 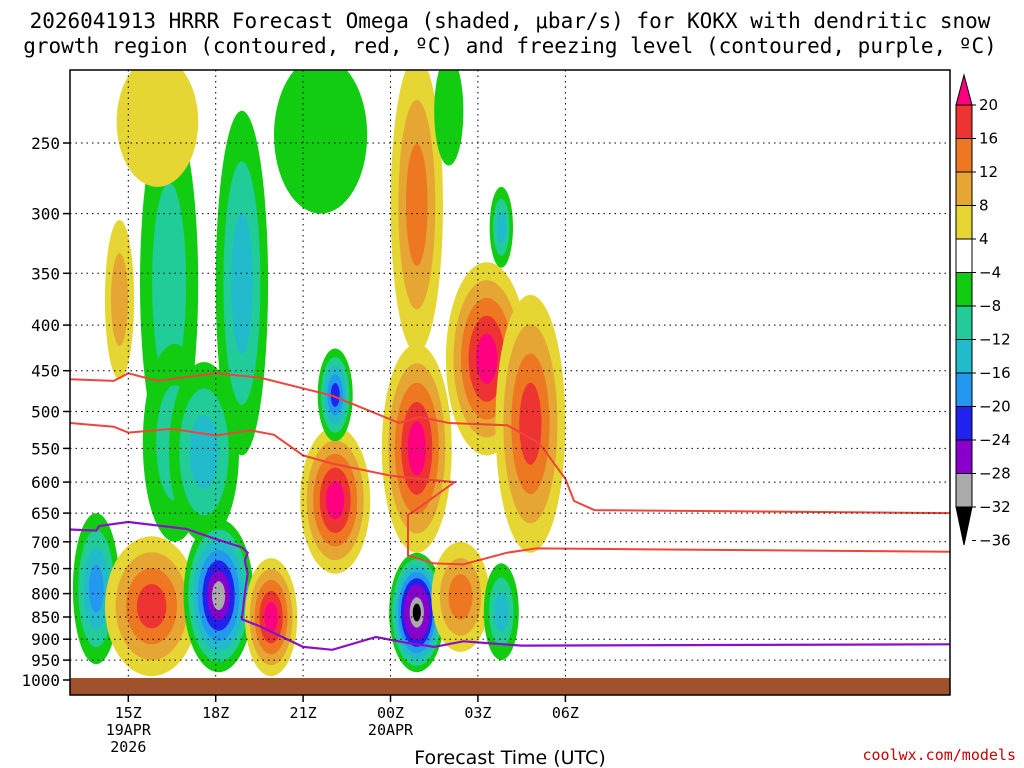 What do you see at coordinates (128, 713) in the screenshot?
I see `x-tick-label-15Z: 15Z` at bounding box center [128, 713].